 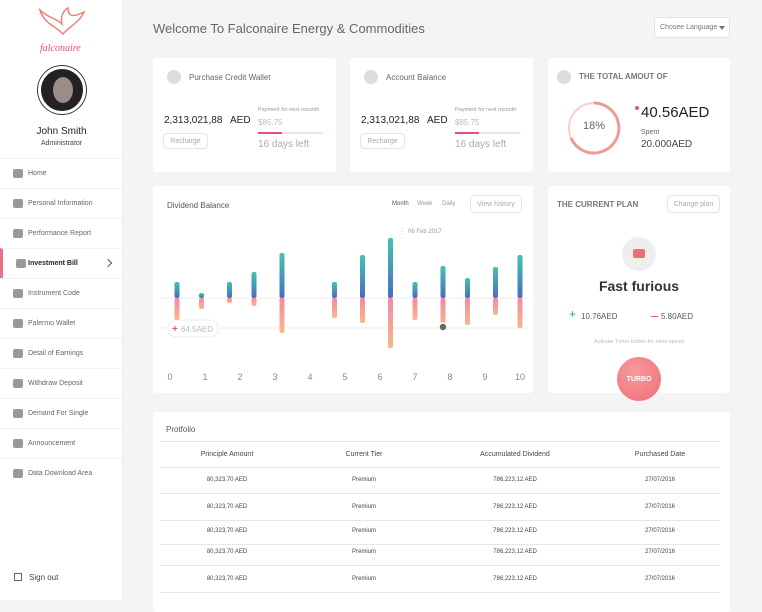 I want to click on tab: Daily, so click(x=449, y=204).